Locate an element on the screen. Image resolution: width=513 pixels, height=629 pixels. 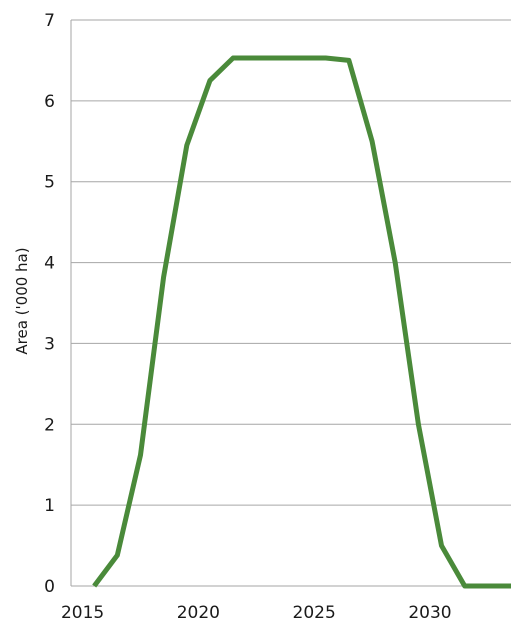
y-tick-label: 3 is located at coordinates (49, 344).